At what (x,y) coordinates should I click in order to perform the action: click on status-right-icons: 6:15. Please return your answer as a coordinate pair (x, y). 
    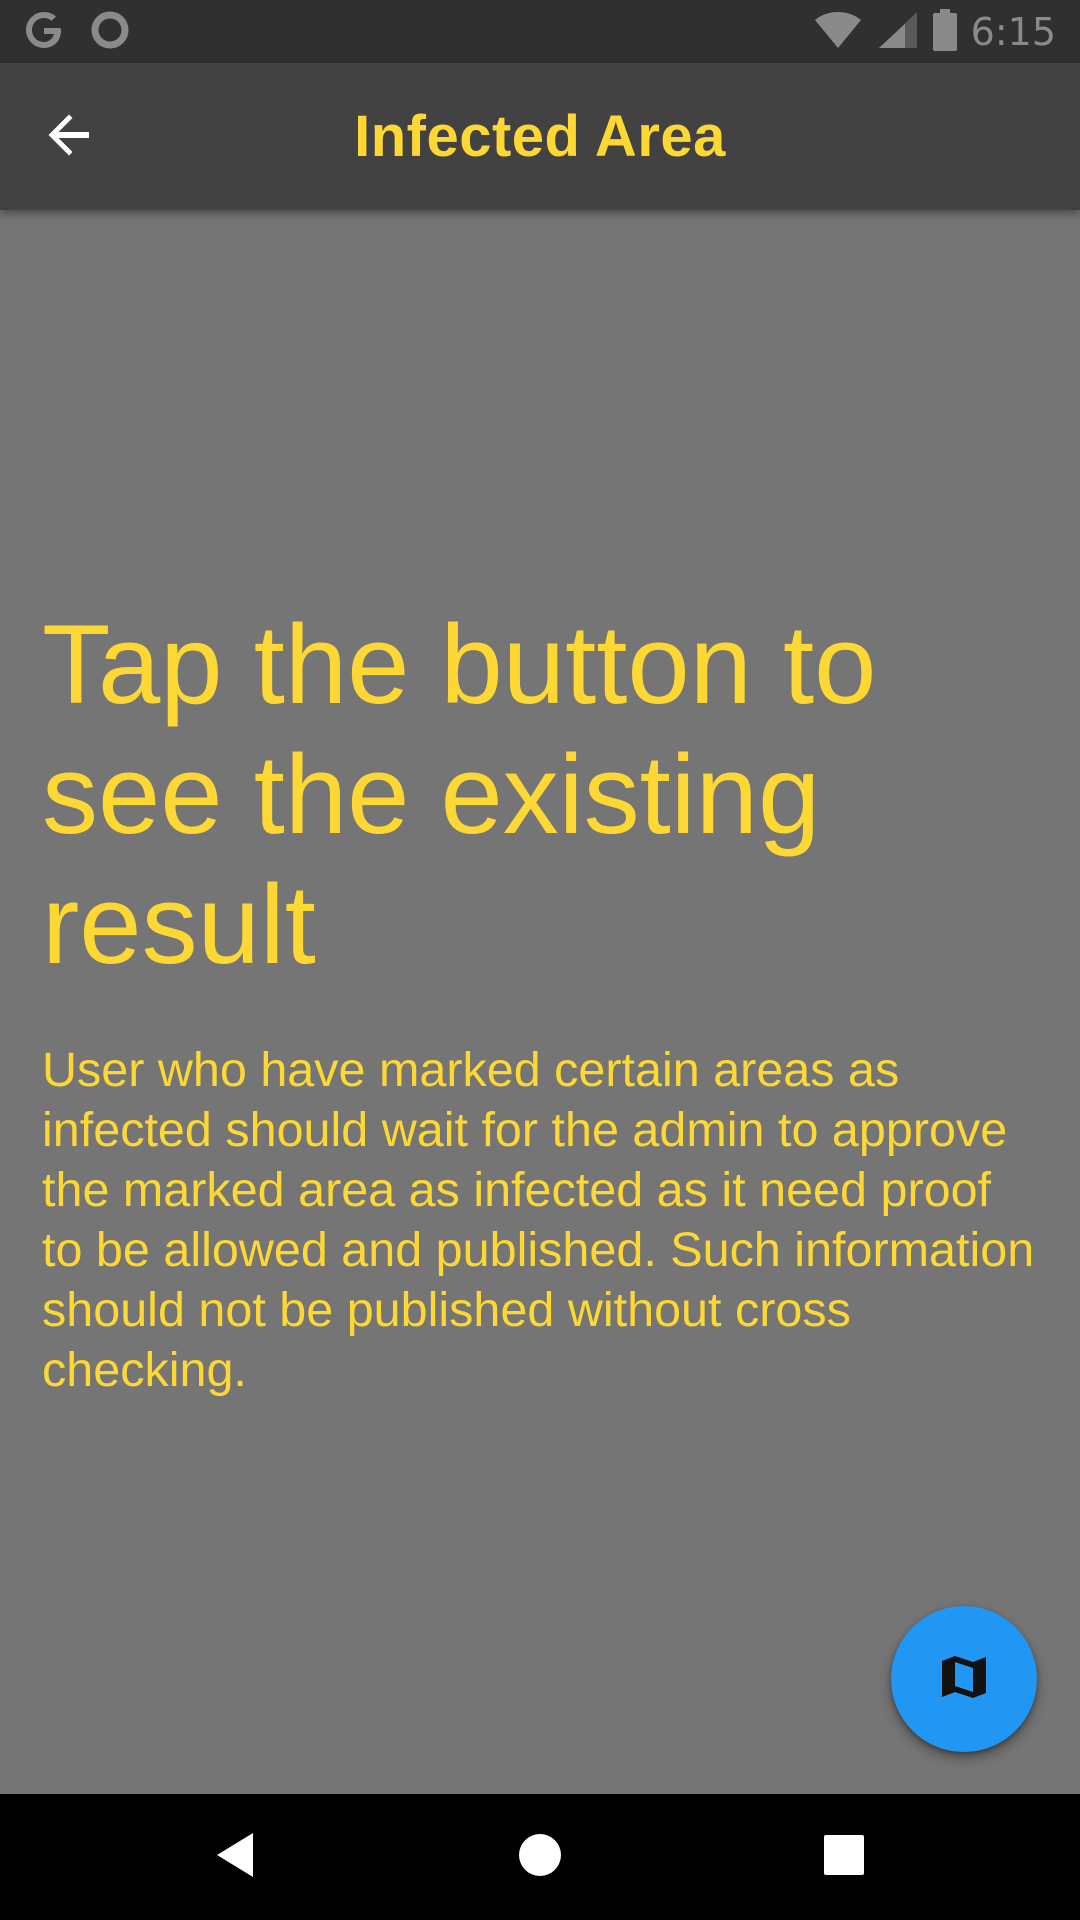
    Looking at the image, I should click on (934, 31).